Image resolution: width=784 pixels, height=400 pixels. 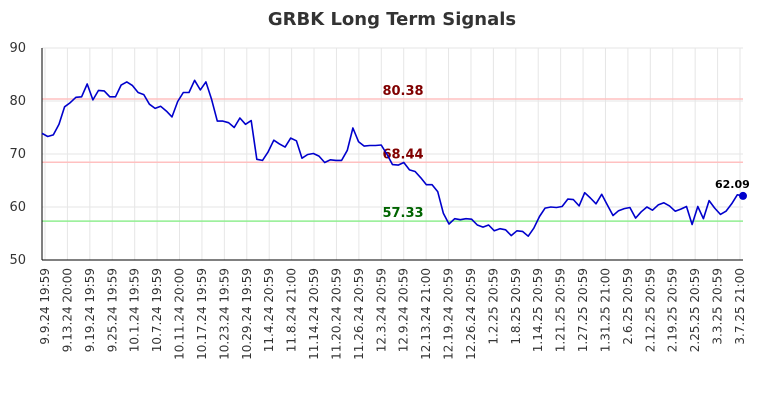 I want to click on x-tick-label: 1.14.25 20:59, so click(x=538, y=310).